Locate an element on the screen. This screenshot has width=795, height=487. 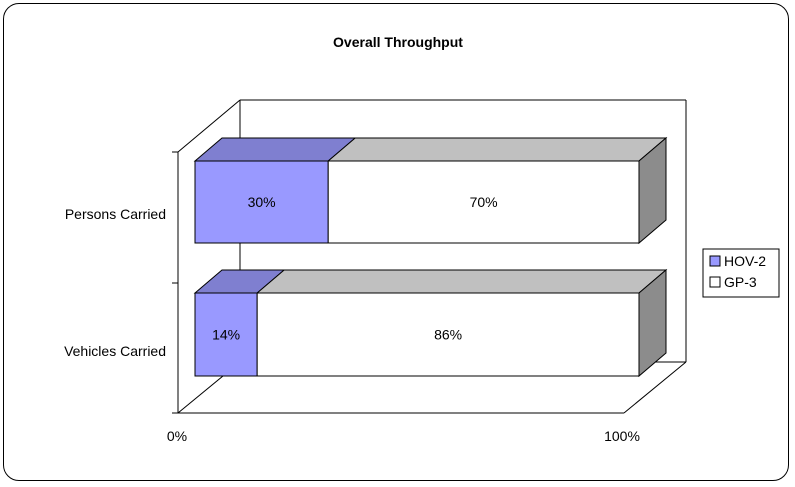
x-tick-label-100: 100% is located at coordinates (622, 436).